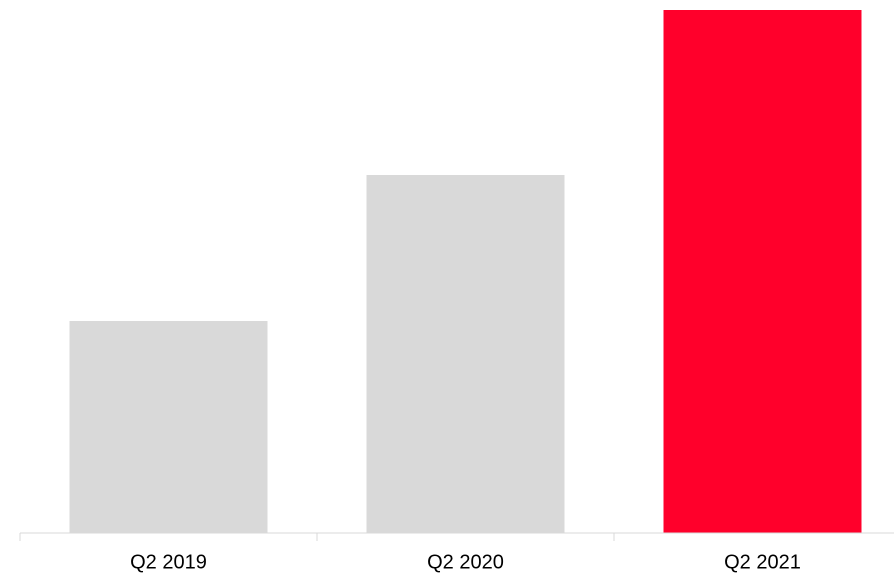 Image resolution: width=894 pixels, height=576 pixels. I want to click on x-tick-label: Q2 2019, so click(168, 562).